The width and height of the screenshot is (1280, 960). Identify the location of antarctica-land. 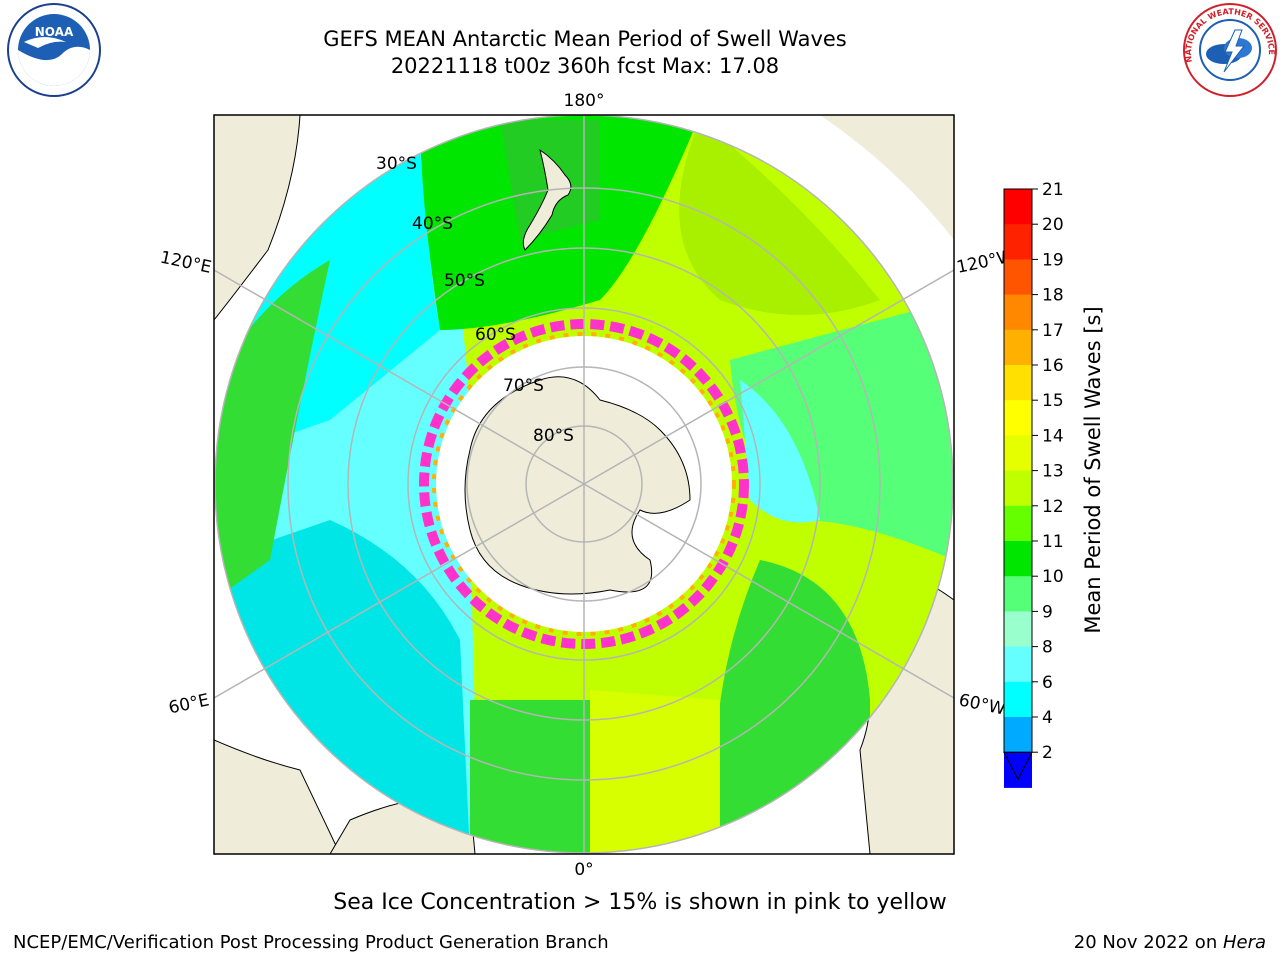
(577, 485).